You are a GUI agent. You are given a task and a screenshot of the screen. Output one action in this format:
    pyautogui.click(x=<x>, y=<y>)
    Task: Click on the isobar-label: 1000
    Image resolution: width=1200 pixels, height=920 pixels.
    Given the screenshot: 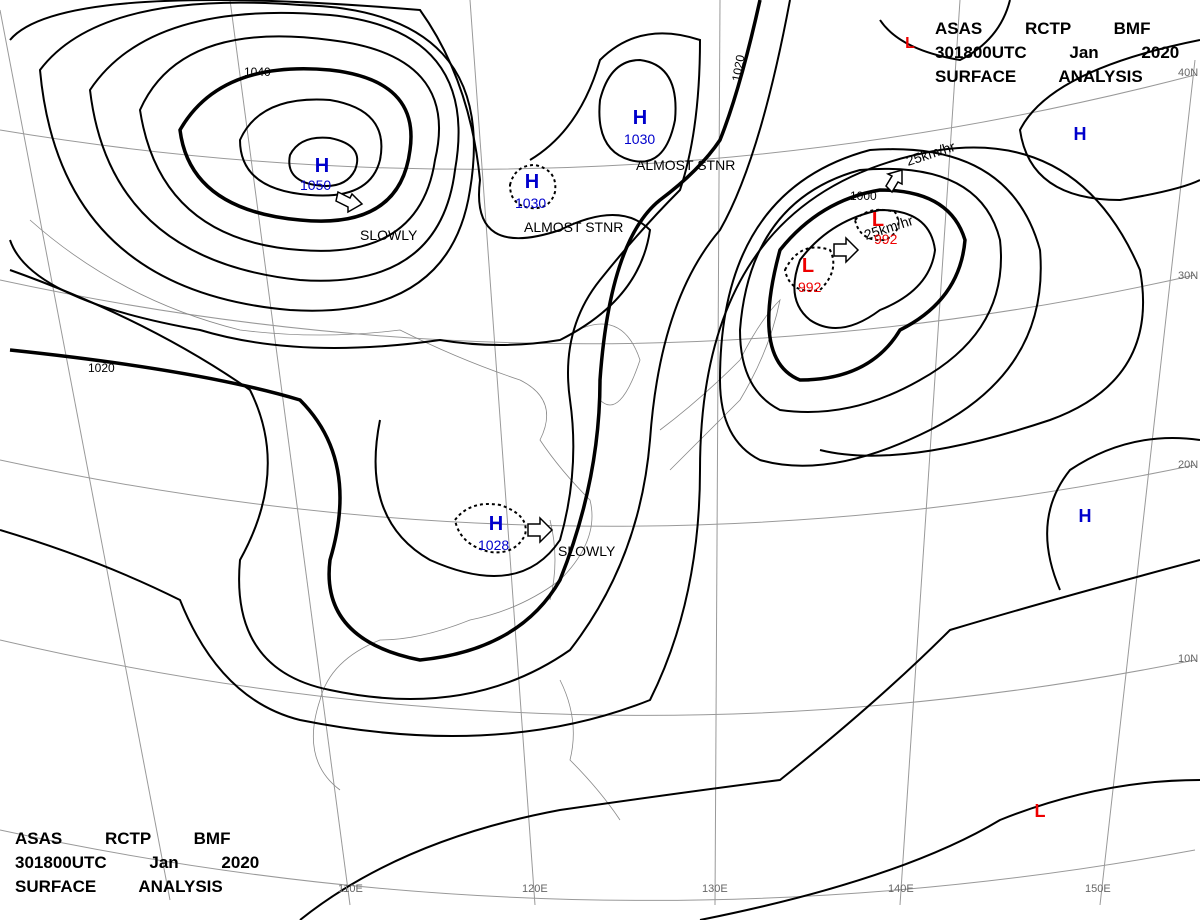 What is the action you would take?
    pyautogui.click(x=863, y=196)
    